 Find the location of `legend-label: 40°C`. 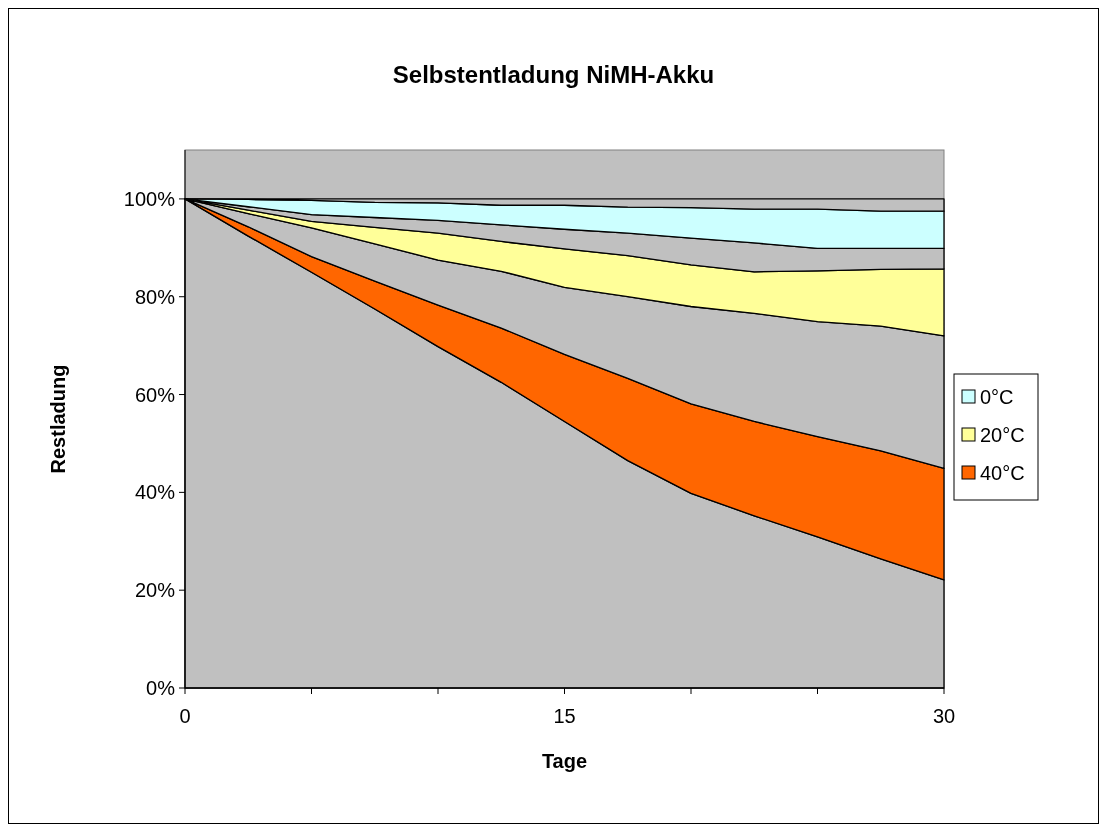

legend-label: 40°C is located at coordinates (1002, 473).